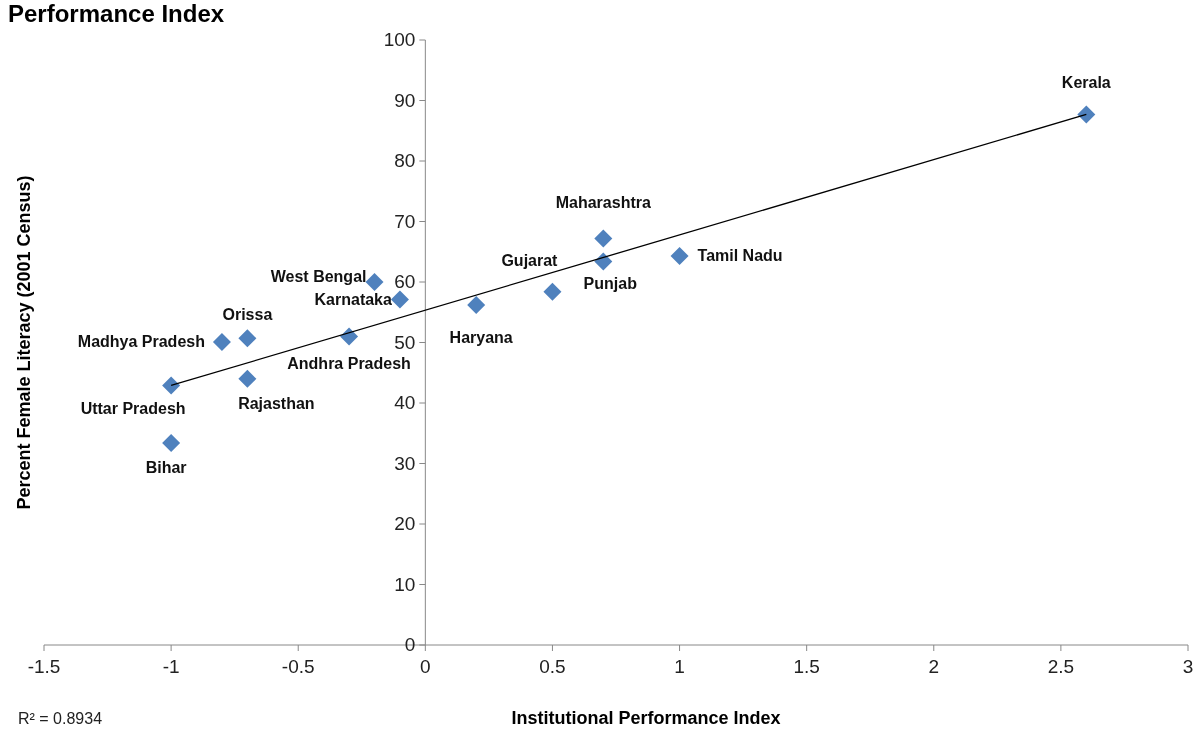 Image resolution: width=1200 pixels, height=732 pixels. I want to click on y-tick-label: 70, so click(405, 221).